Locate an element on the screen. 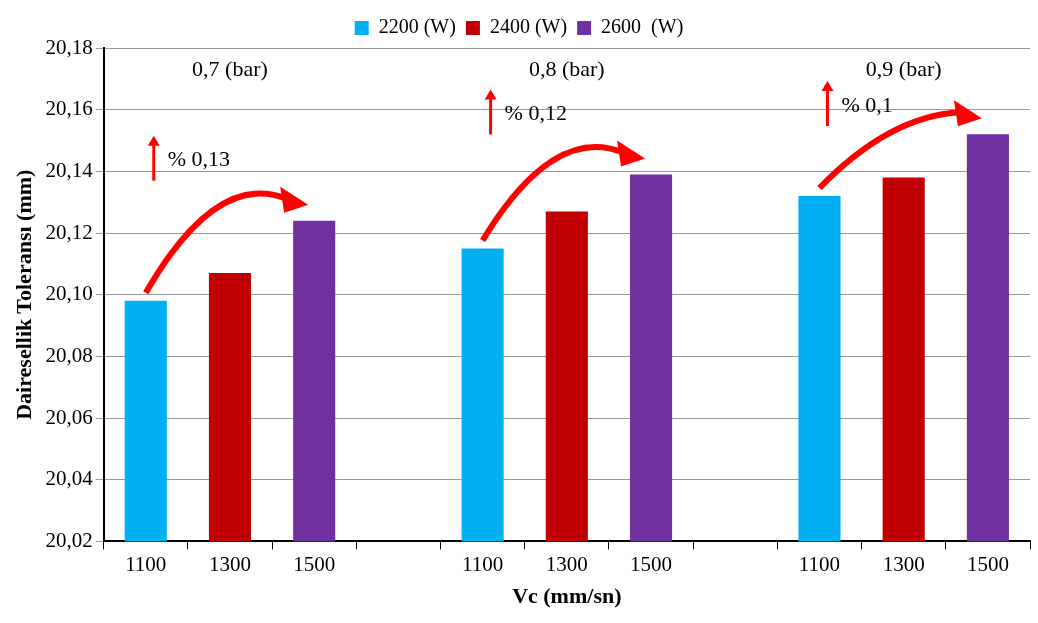  annotation: 0,7 (bar) is located at coordinates (230, 68).